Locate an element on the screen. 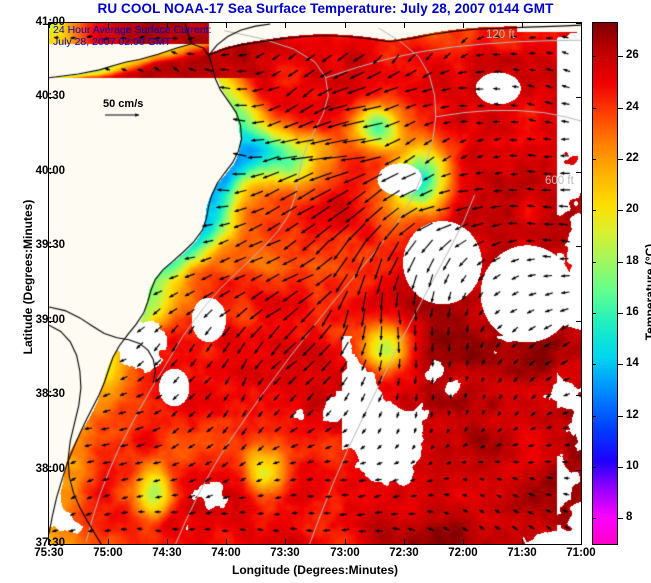 Image resolution: width=651 pixels, height=583 pixels. colorbar is located at coordinates (605, 283).